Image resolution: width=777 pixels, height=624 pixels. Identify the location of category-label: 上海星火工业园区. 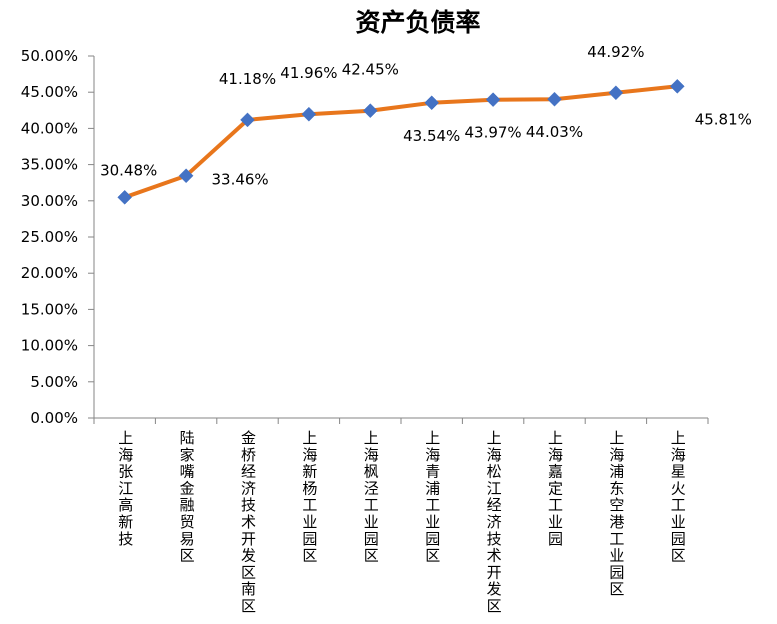
(678, 497).